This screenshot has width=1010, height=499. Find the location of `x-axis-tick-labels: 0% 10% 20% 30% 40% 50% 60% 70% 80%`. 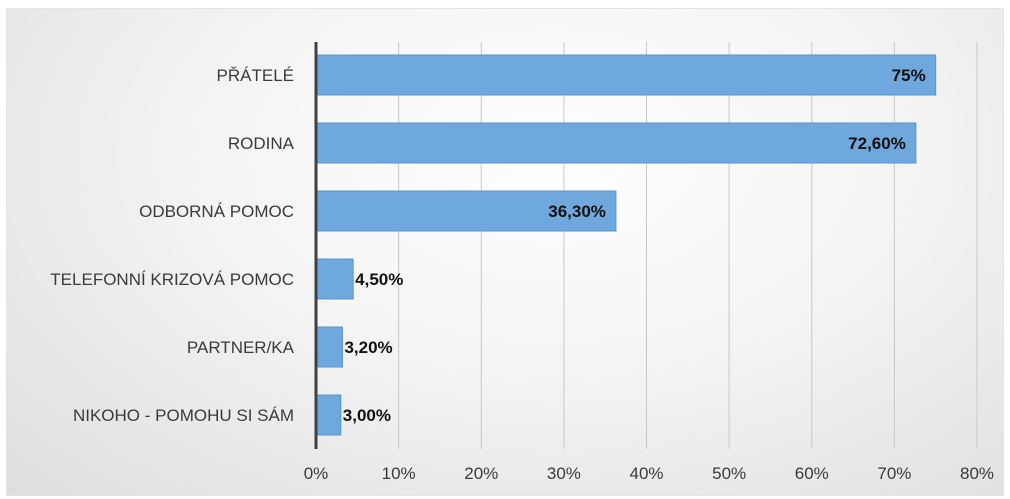

x-axis-tick-labels: 0% 10% 20% 30% 40% 50% 60% 70% 80% is located at coordinates (649, 473).